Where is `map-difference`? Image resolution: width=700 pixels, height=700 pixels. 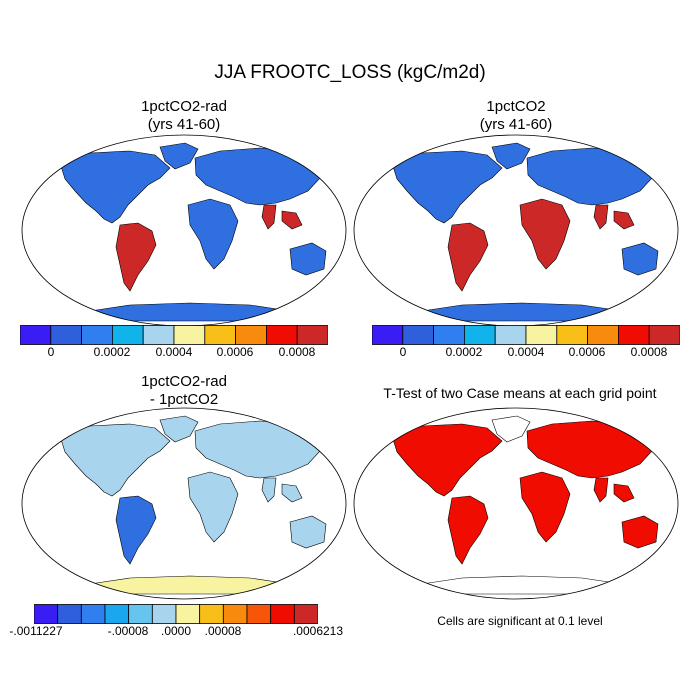
map-difference is located at coordinates (184, 503).